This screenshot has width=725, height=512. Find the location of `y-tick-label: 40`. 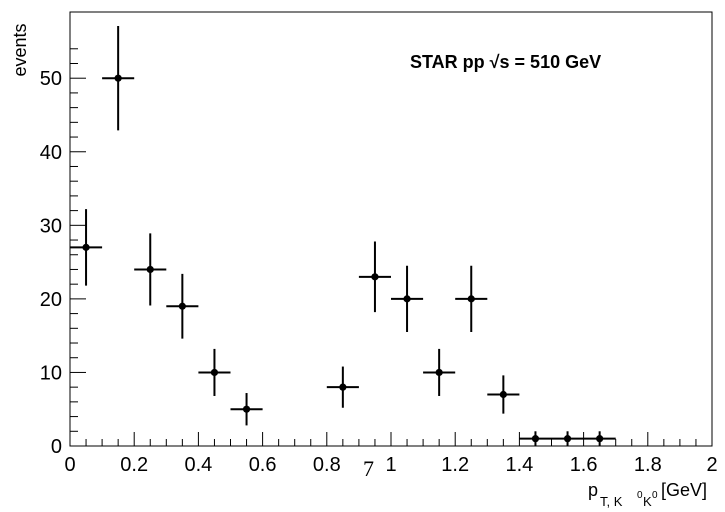

y-tick-label: 40 is located at coordinates (51, 153).